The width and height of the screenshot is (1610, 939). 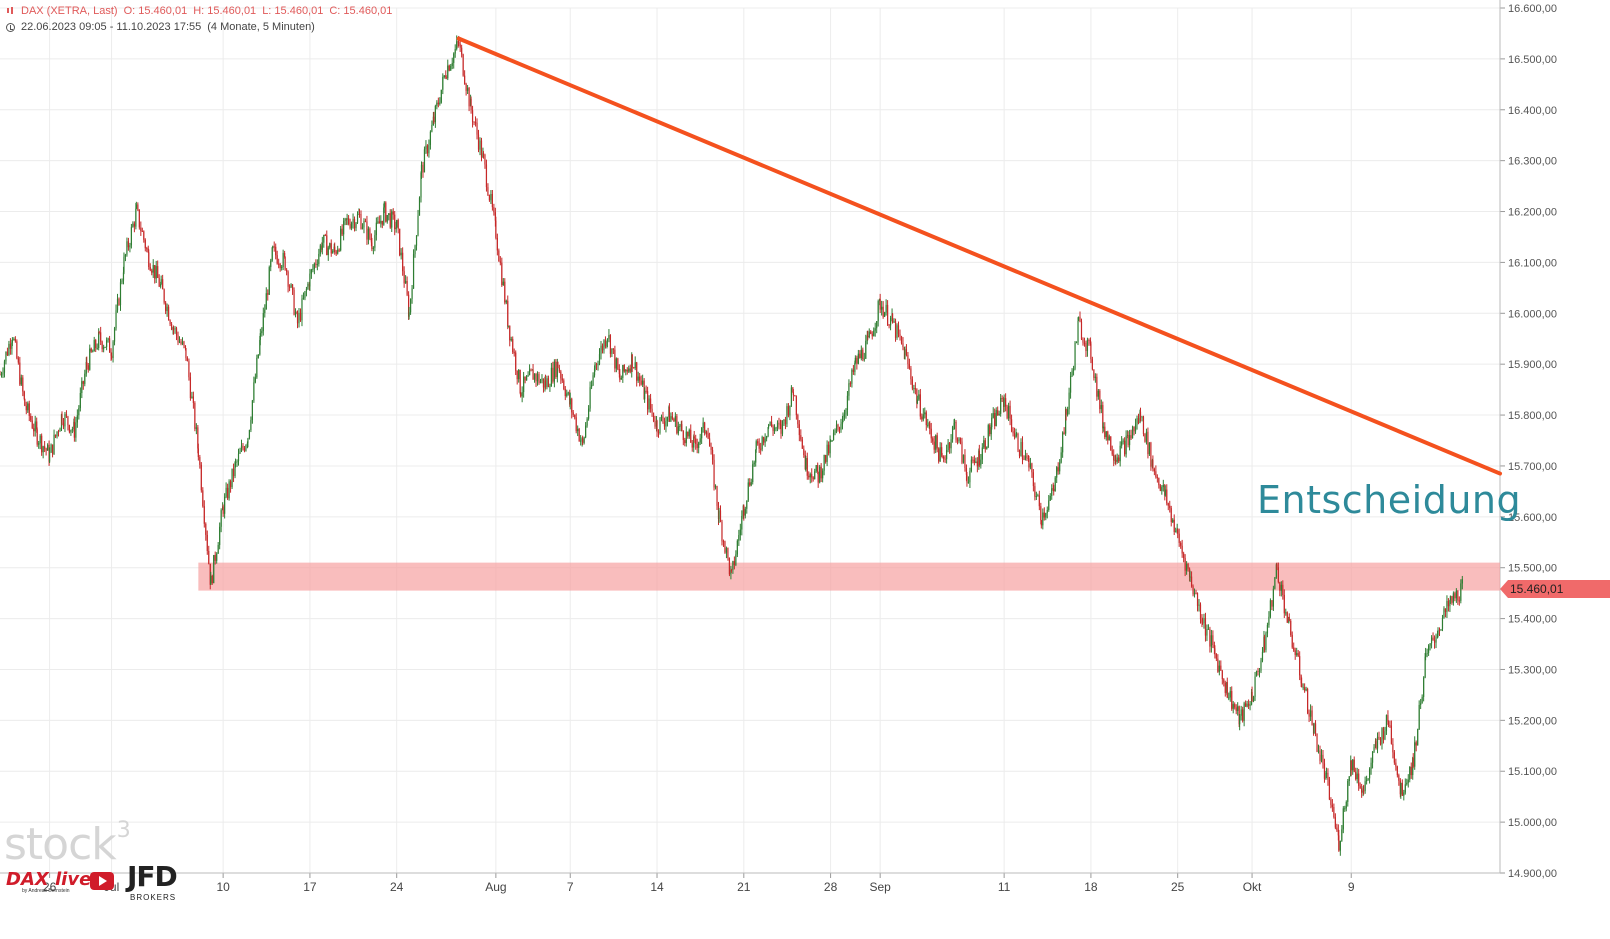 I want to click on jfd-brokers-label: BROKERS, so click(x=153, y=897).